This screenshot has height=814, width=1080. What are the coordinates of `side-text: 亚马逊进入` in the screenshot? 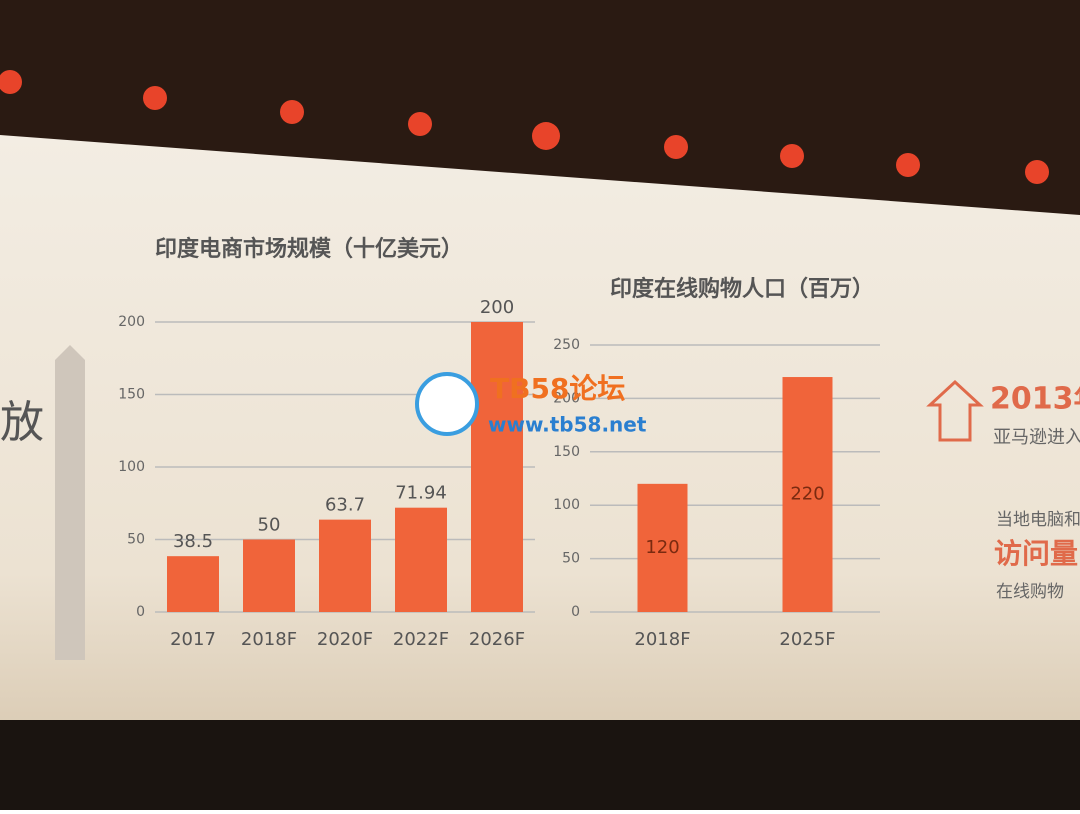 It's located at (1036, 437).